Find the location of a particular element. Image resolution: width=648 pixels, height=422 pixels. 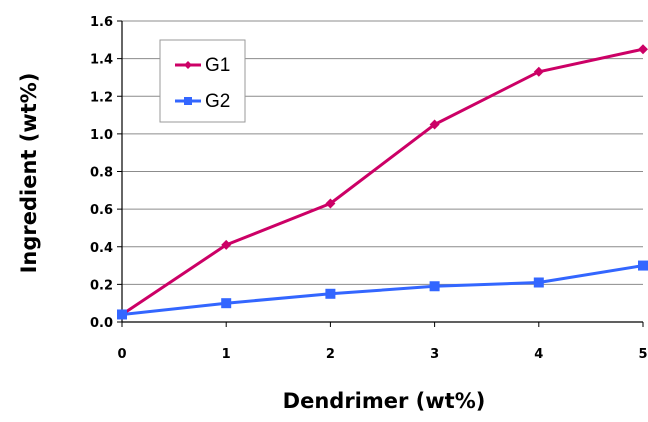

y-tick-label: 0.6 is located at coordinates (101, 210).